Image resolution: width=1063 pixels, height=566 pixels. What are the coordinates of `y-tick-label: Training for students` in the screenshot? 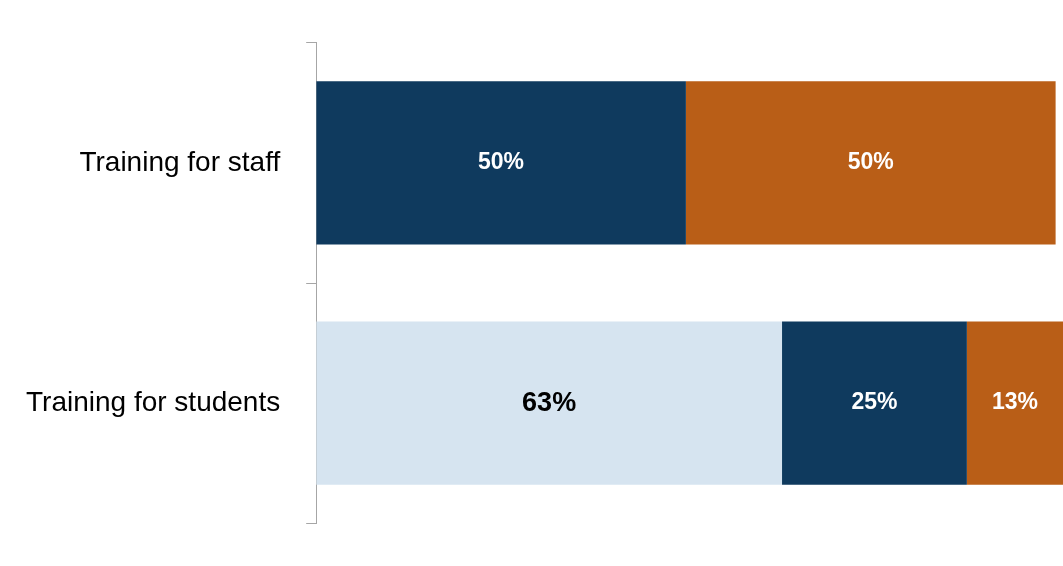 It's located at (153, 401).